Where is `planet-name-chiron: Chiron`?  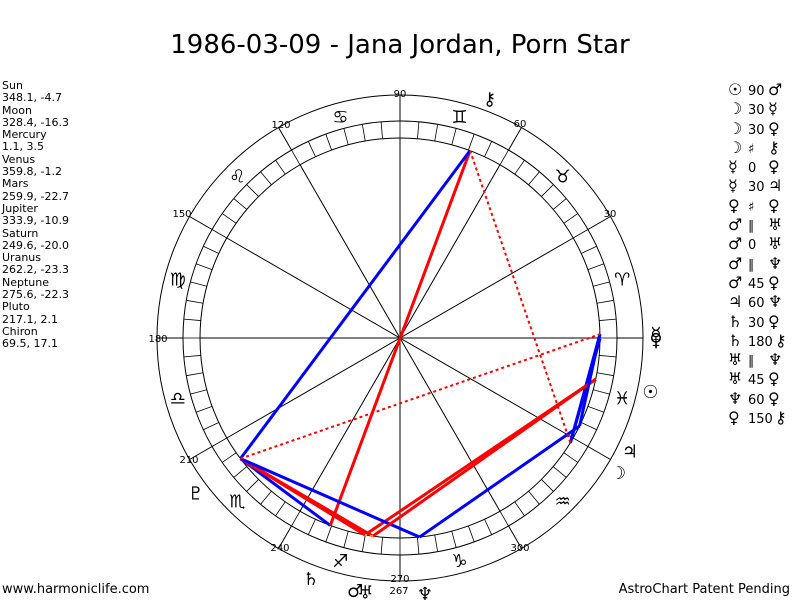
planet-name-chiron: Chiron is located at coordinates (20, 331).